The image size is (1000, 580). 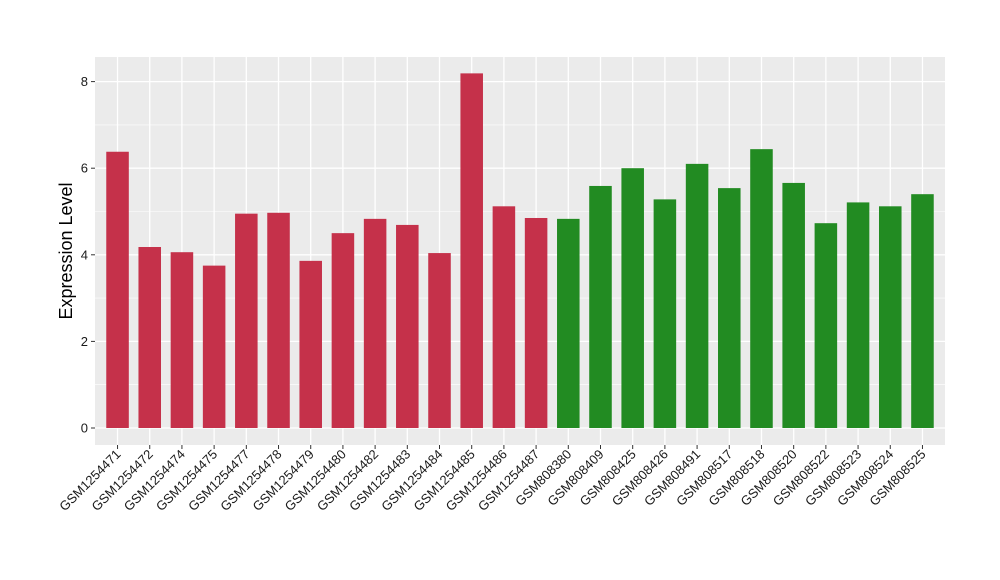 I want to click on bar-gsm1254482, so click(x=375, y=323).